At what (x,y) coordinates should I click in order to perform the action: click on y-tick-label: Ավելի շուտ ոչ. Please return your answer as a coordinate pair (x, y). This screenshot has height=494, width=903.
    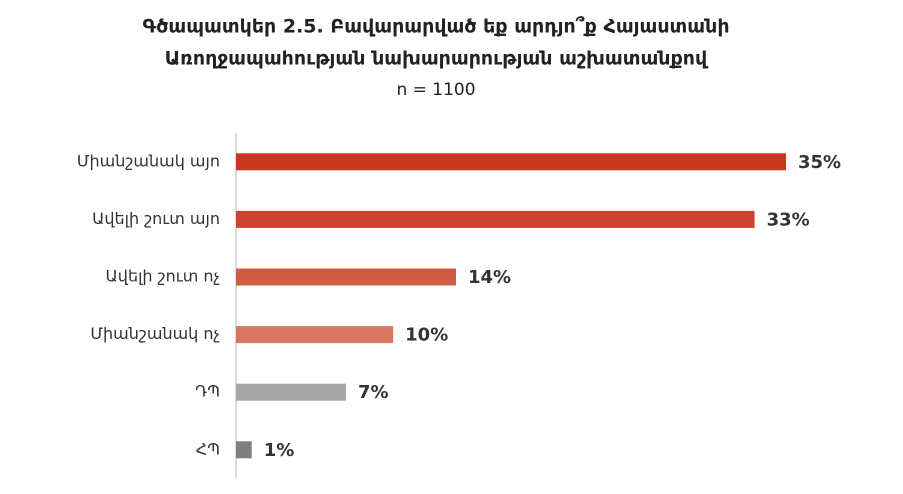
    Looking at the image, I should click on (163, 276).